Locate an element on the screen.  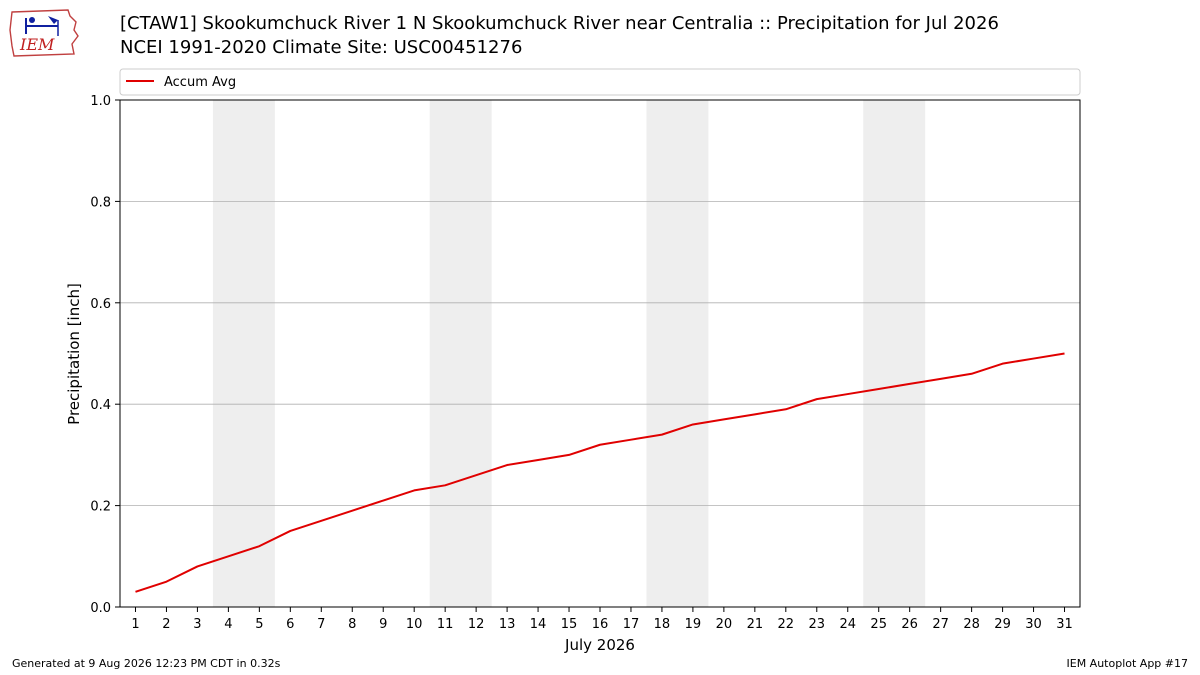
logo-text: IEM is located at coordinates (37, 44).